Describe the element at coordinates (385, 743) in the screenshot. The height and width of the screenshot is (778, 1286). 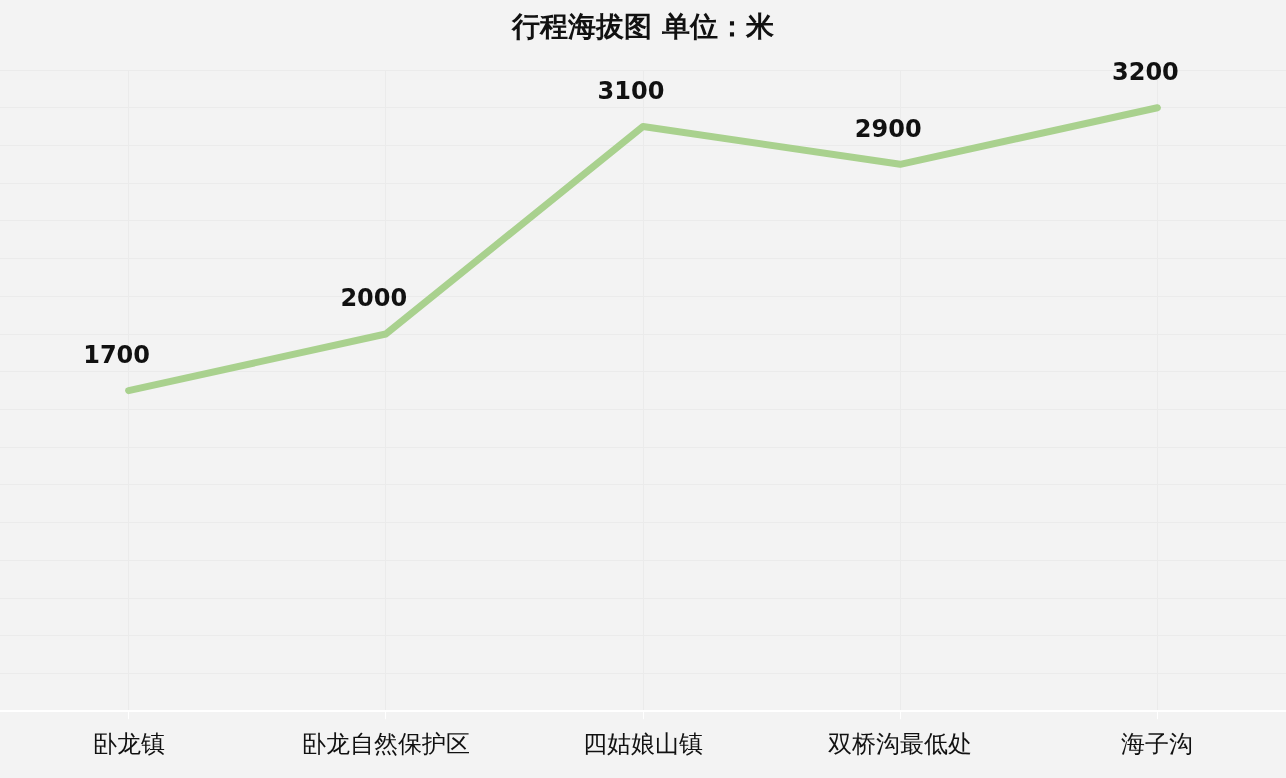
I see `x-tick-label: 卧龙自然保护区` at that location.